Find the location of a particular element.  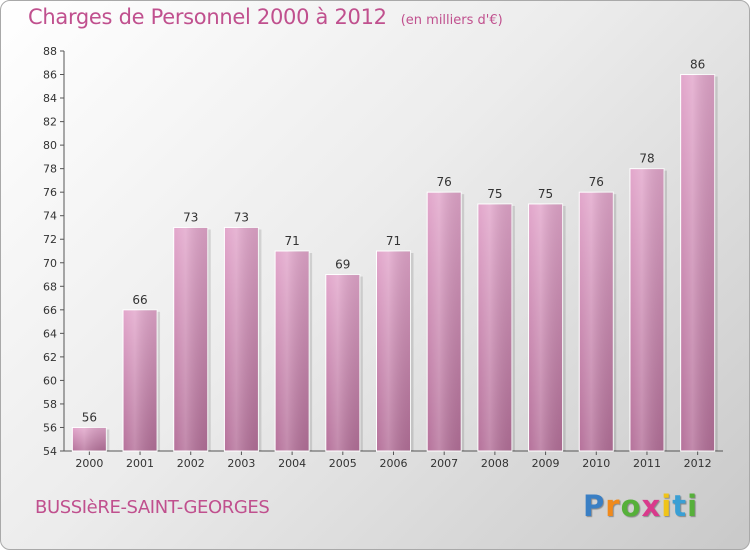

y-tick-label: 86 is located at coordinates (50, 75).